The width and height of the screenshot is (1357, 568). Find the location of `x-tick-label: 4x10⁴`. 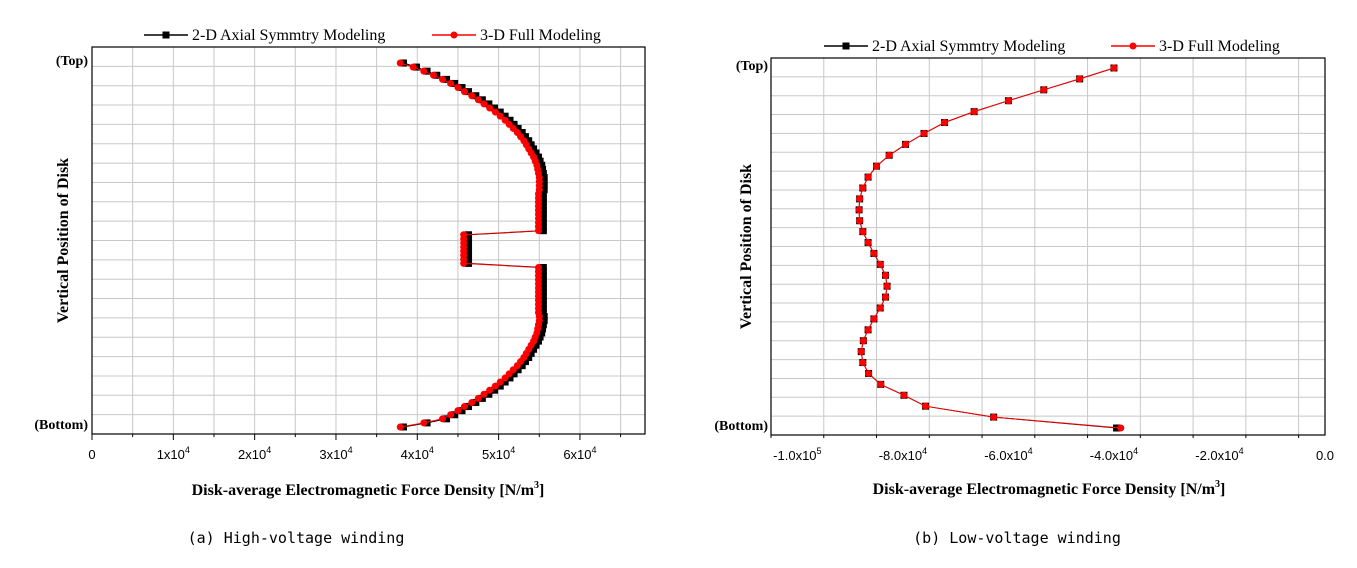

x-tick-label: 4x10⁴ is located at coordinates (417, 453).